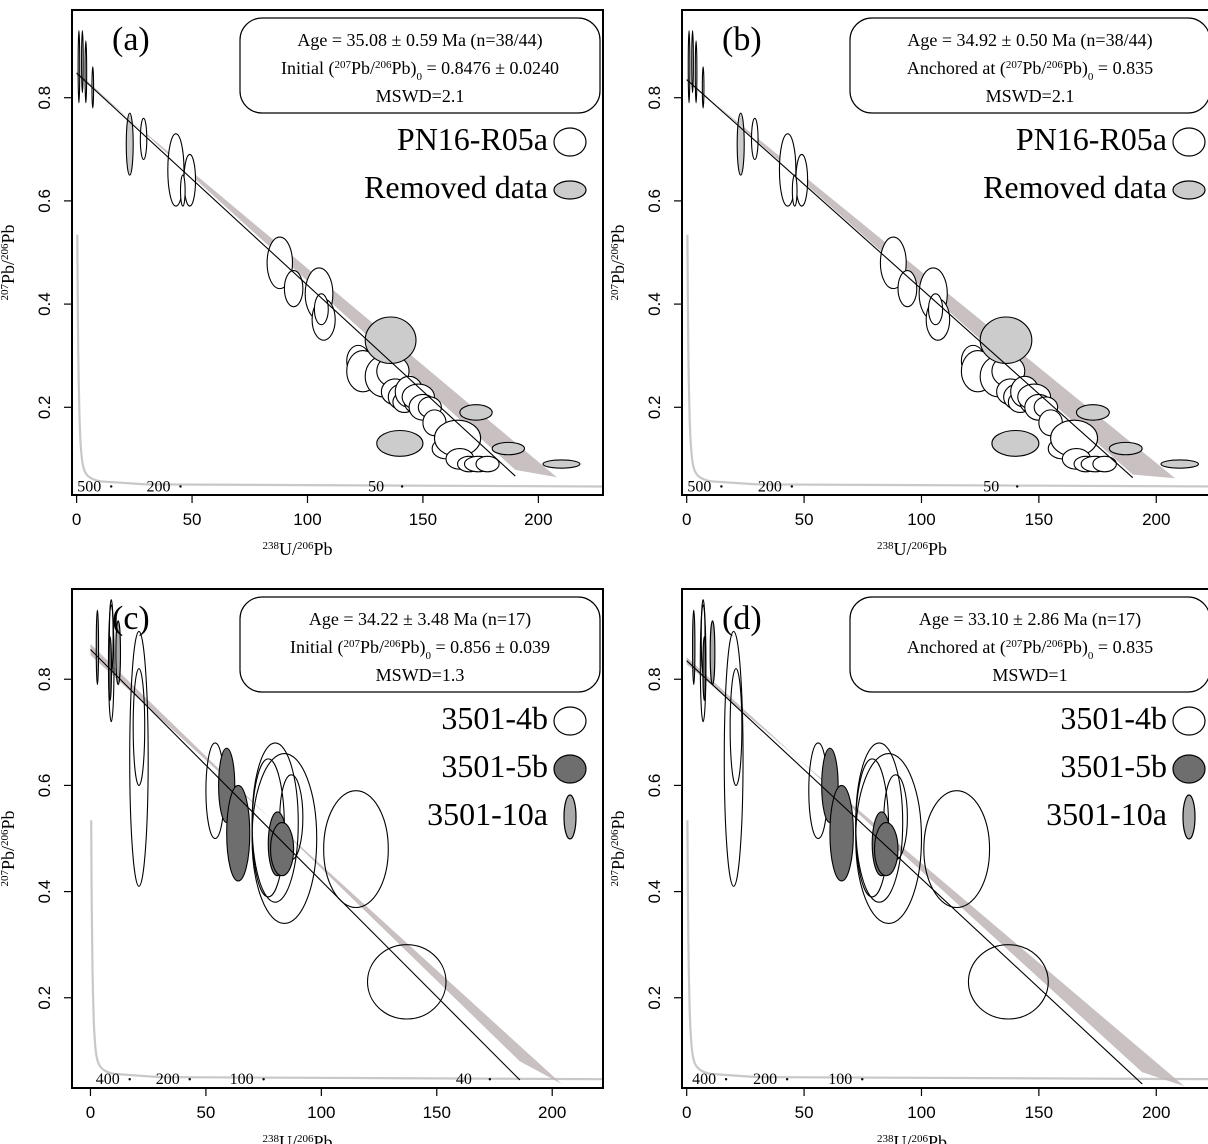 This screenshot has height=1144, width=1208. I want to click on x-tick-label: 200, so click(538, 519).